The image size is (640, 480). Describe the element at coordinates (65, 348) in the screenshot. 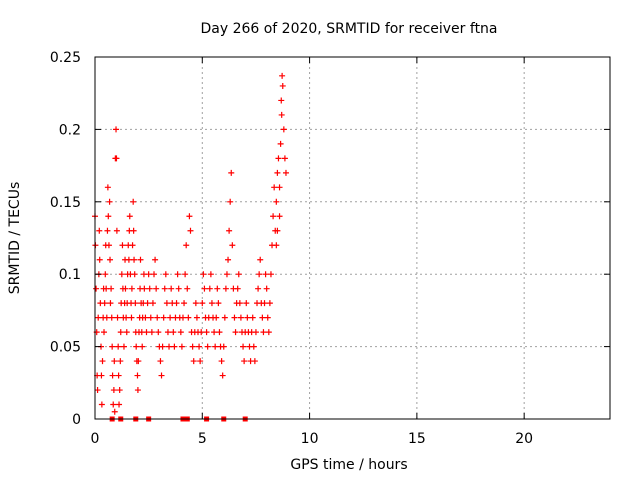

I see `y-tick-label: 0.05` at that location.